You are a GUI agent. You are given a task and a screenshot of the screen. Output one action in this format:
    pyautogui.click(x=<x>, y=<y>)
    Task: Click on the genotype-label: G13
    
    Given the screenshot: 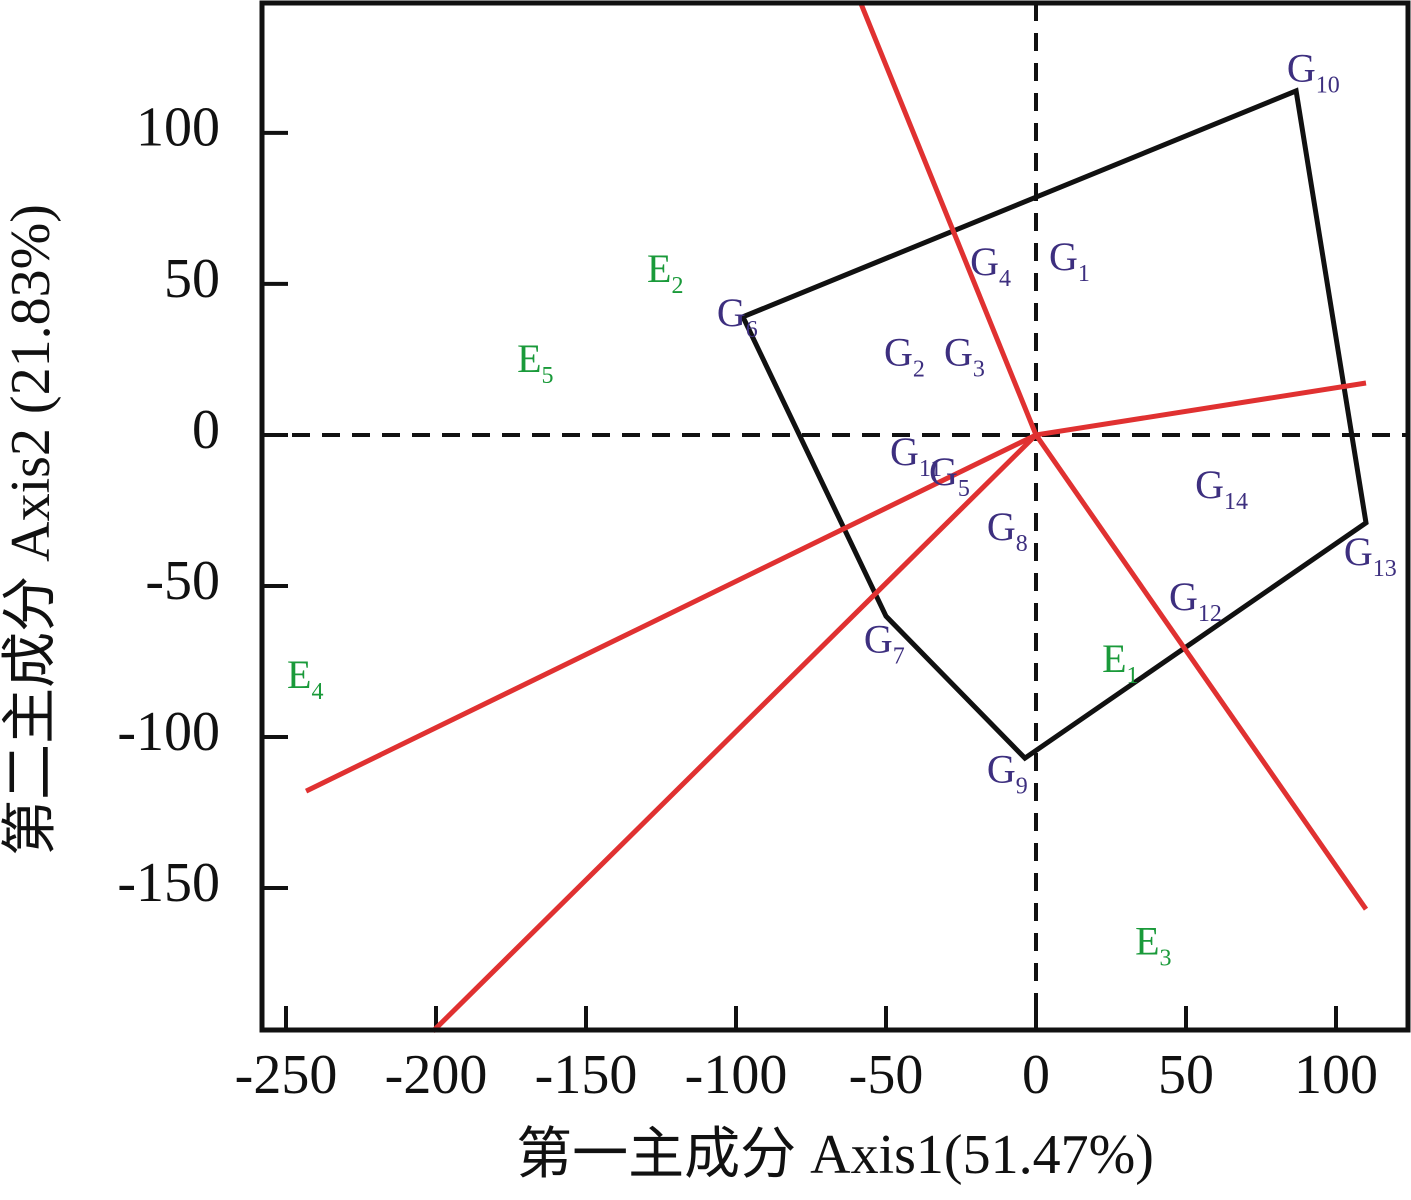 What is the action you would take?
    pyautogui.click(x=1370, y=555)
    